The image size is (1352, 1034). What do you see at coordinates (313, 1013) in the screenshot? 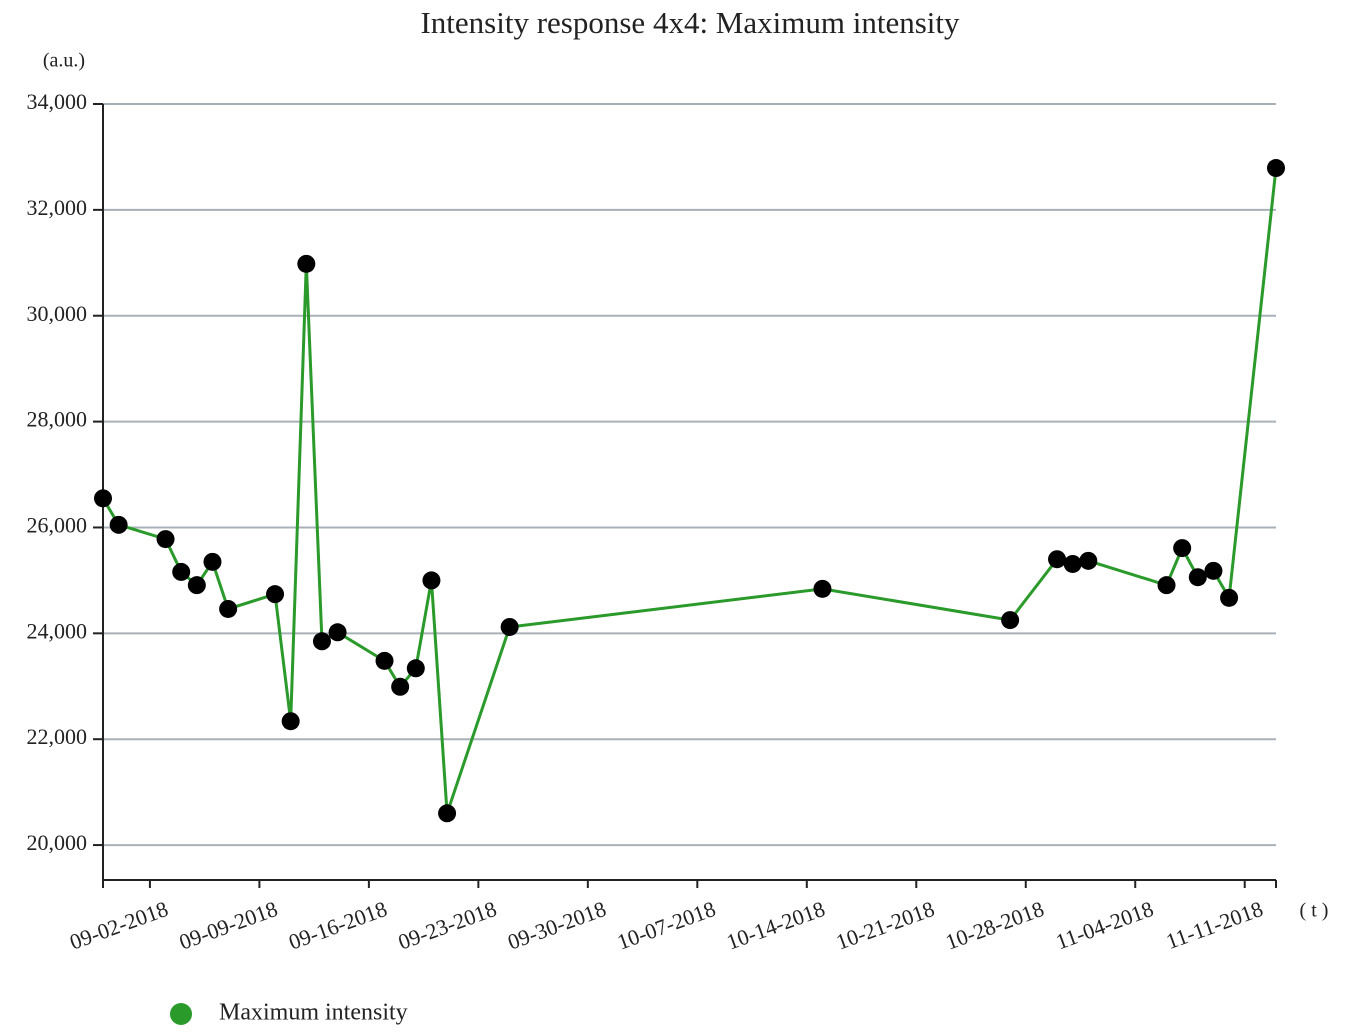
I see `legend-label: Maximum intensity` at bounding box center [313, 1013].